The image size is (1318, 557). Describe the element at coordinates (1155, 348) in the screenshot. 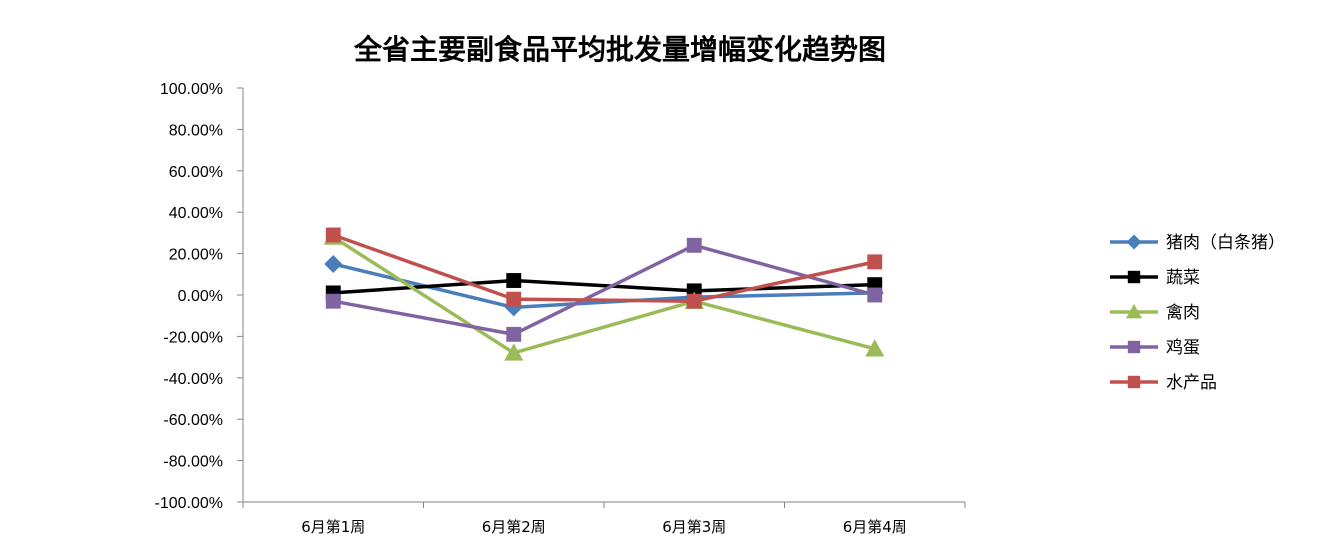

I see `legend-item: 鸡蛋` at that location.